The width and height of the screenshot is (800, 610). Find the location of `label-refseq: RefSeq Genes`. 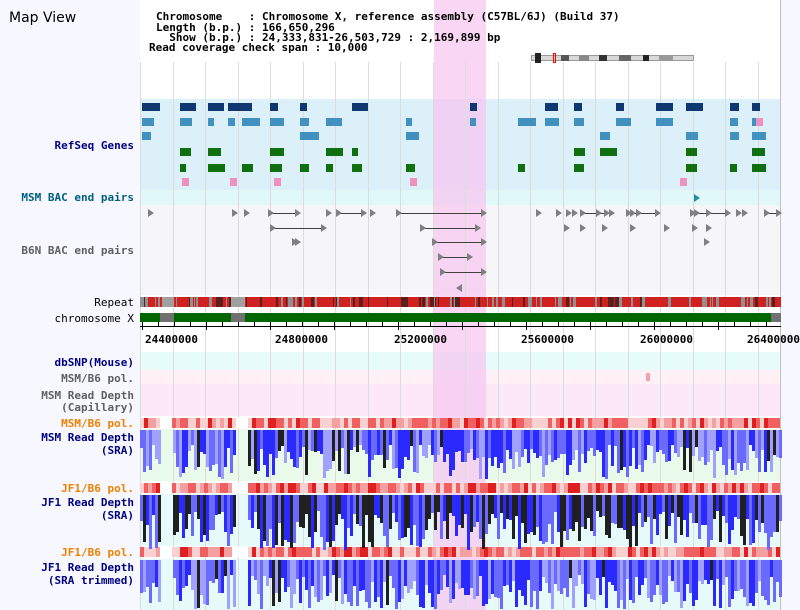

label-refseq: RefSeq Genes is located at coordinates (94, 145).